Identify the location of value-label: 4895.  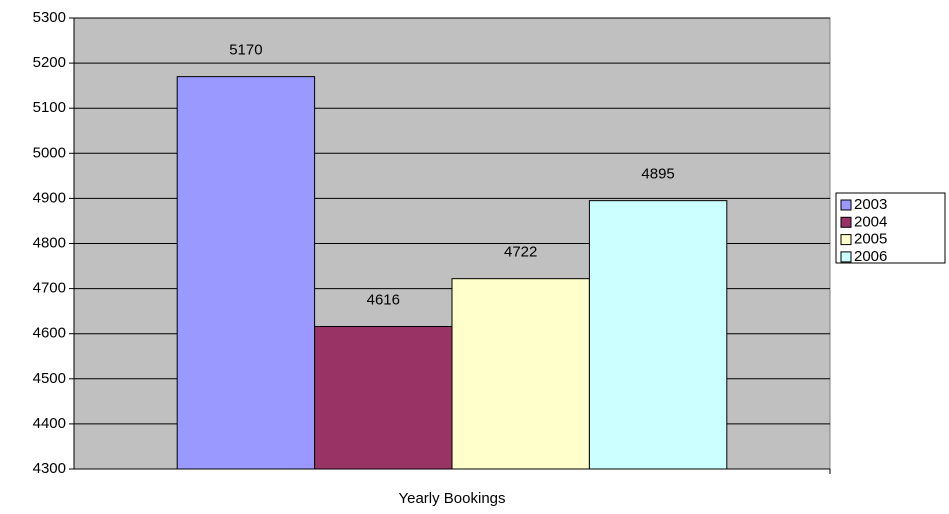
(657, 174).